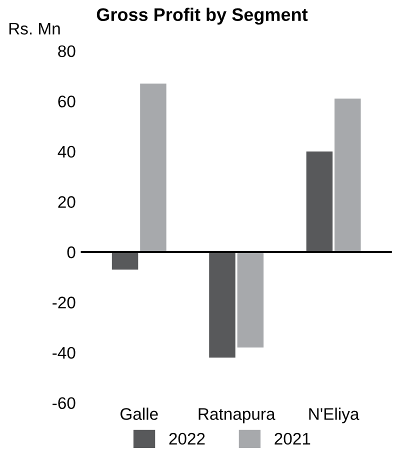  I want to click on y-tick-label: -40, so click(64, 352).